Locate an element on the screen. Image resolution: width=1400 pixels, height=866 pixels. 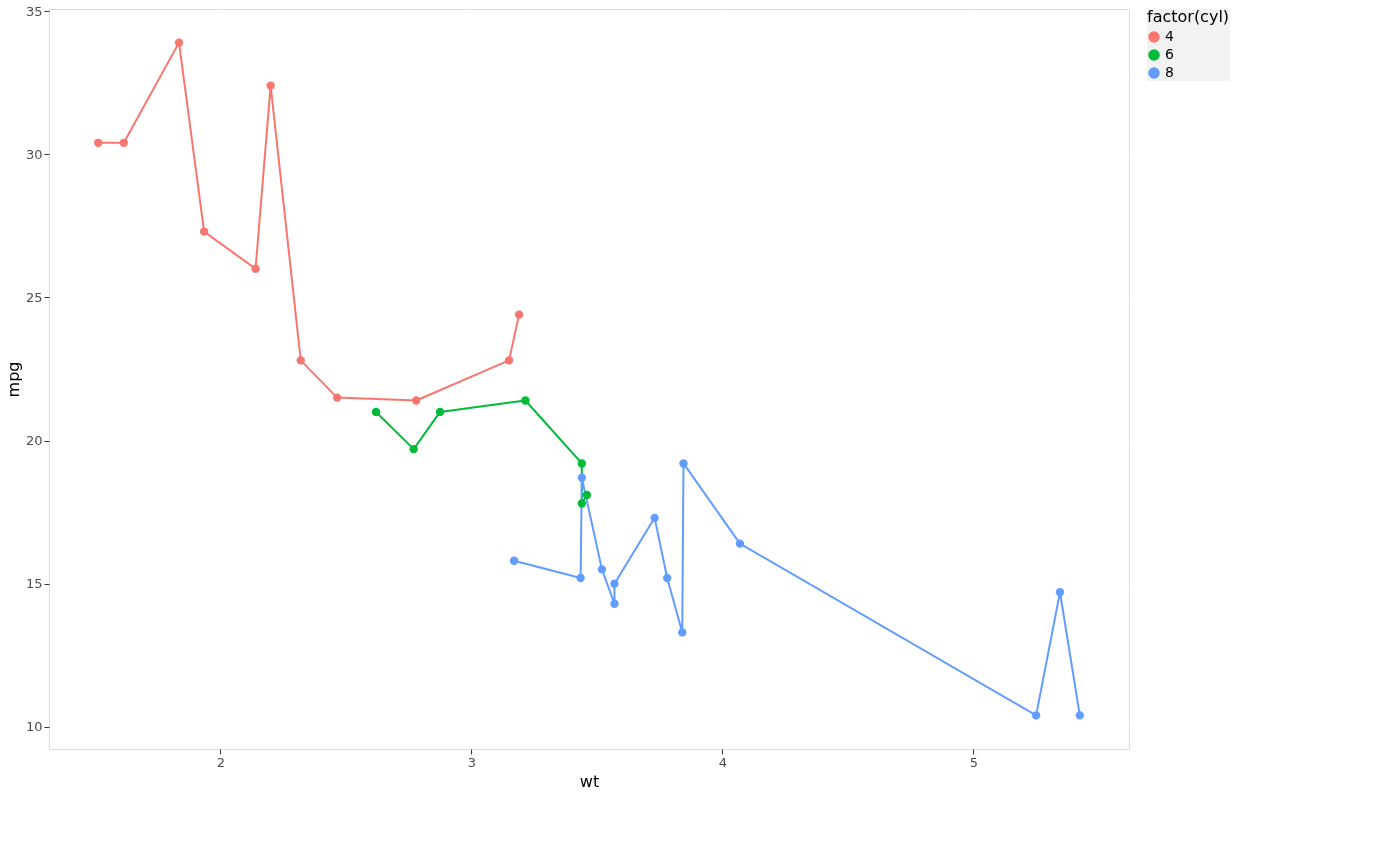
x-tick-label: 4 is located at coordinates (723, 762).